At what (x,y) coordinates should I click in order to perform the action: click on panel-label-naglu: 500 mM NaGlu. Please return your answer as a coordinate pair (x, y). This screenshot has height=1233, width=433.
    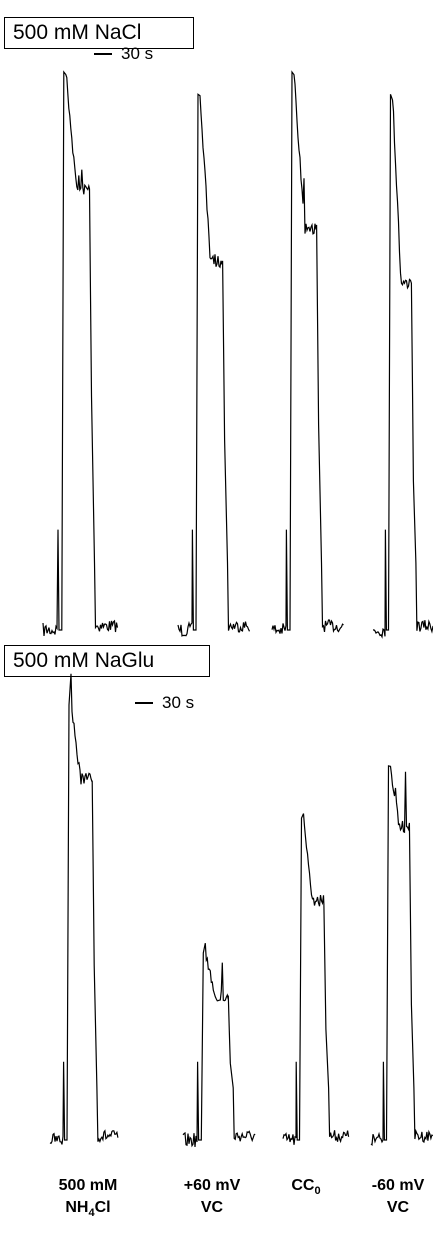
    Looking at the image, I should click on (107, 661).